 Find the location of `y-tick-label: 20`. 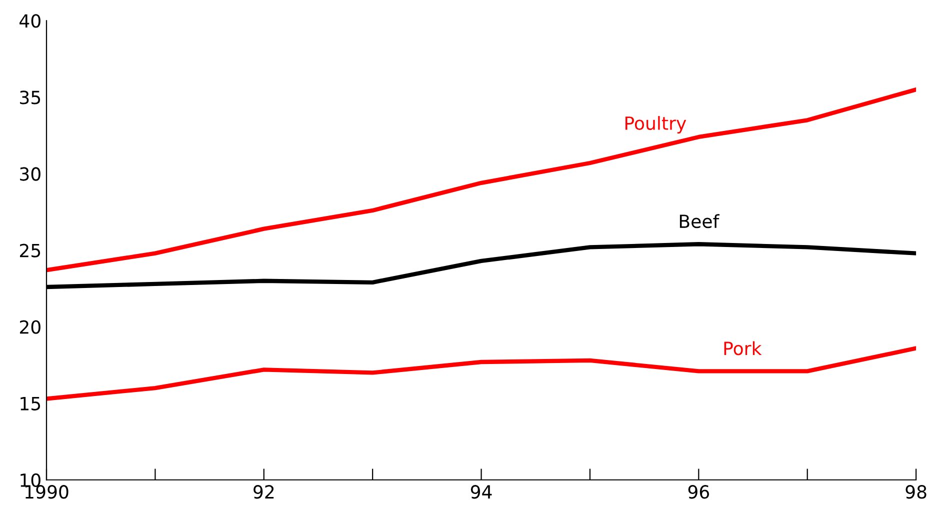

y-tick-label: 20 is located at coordinates (30, 327).